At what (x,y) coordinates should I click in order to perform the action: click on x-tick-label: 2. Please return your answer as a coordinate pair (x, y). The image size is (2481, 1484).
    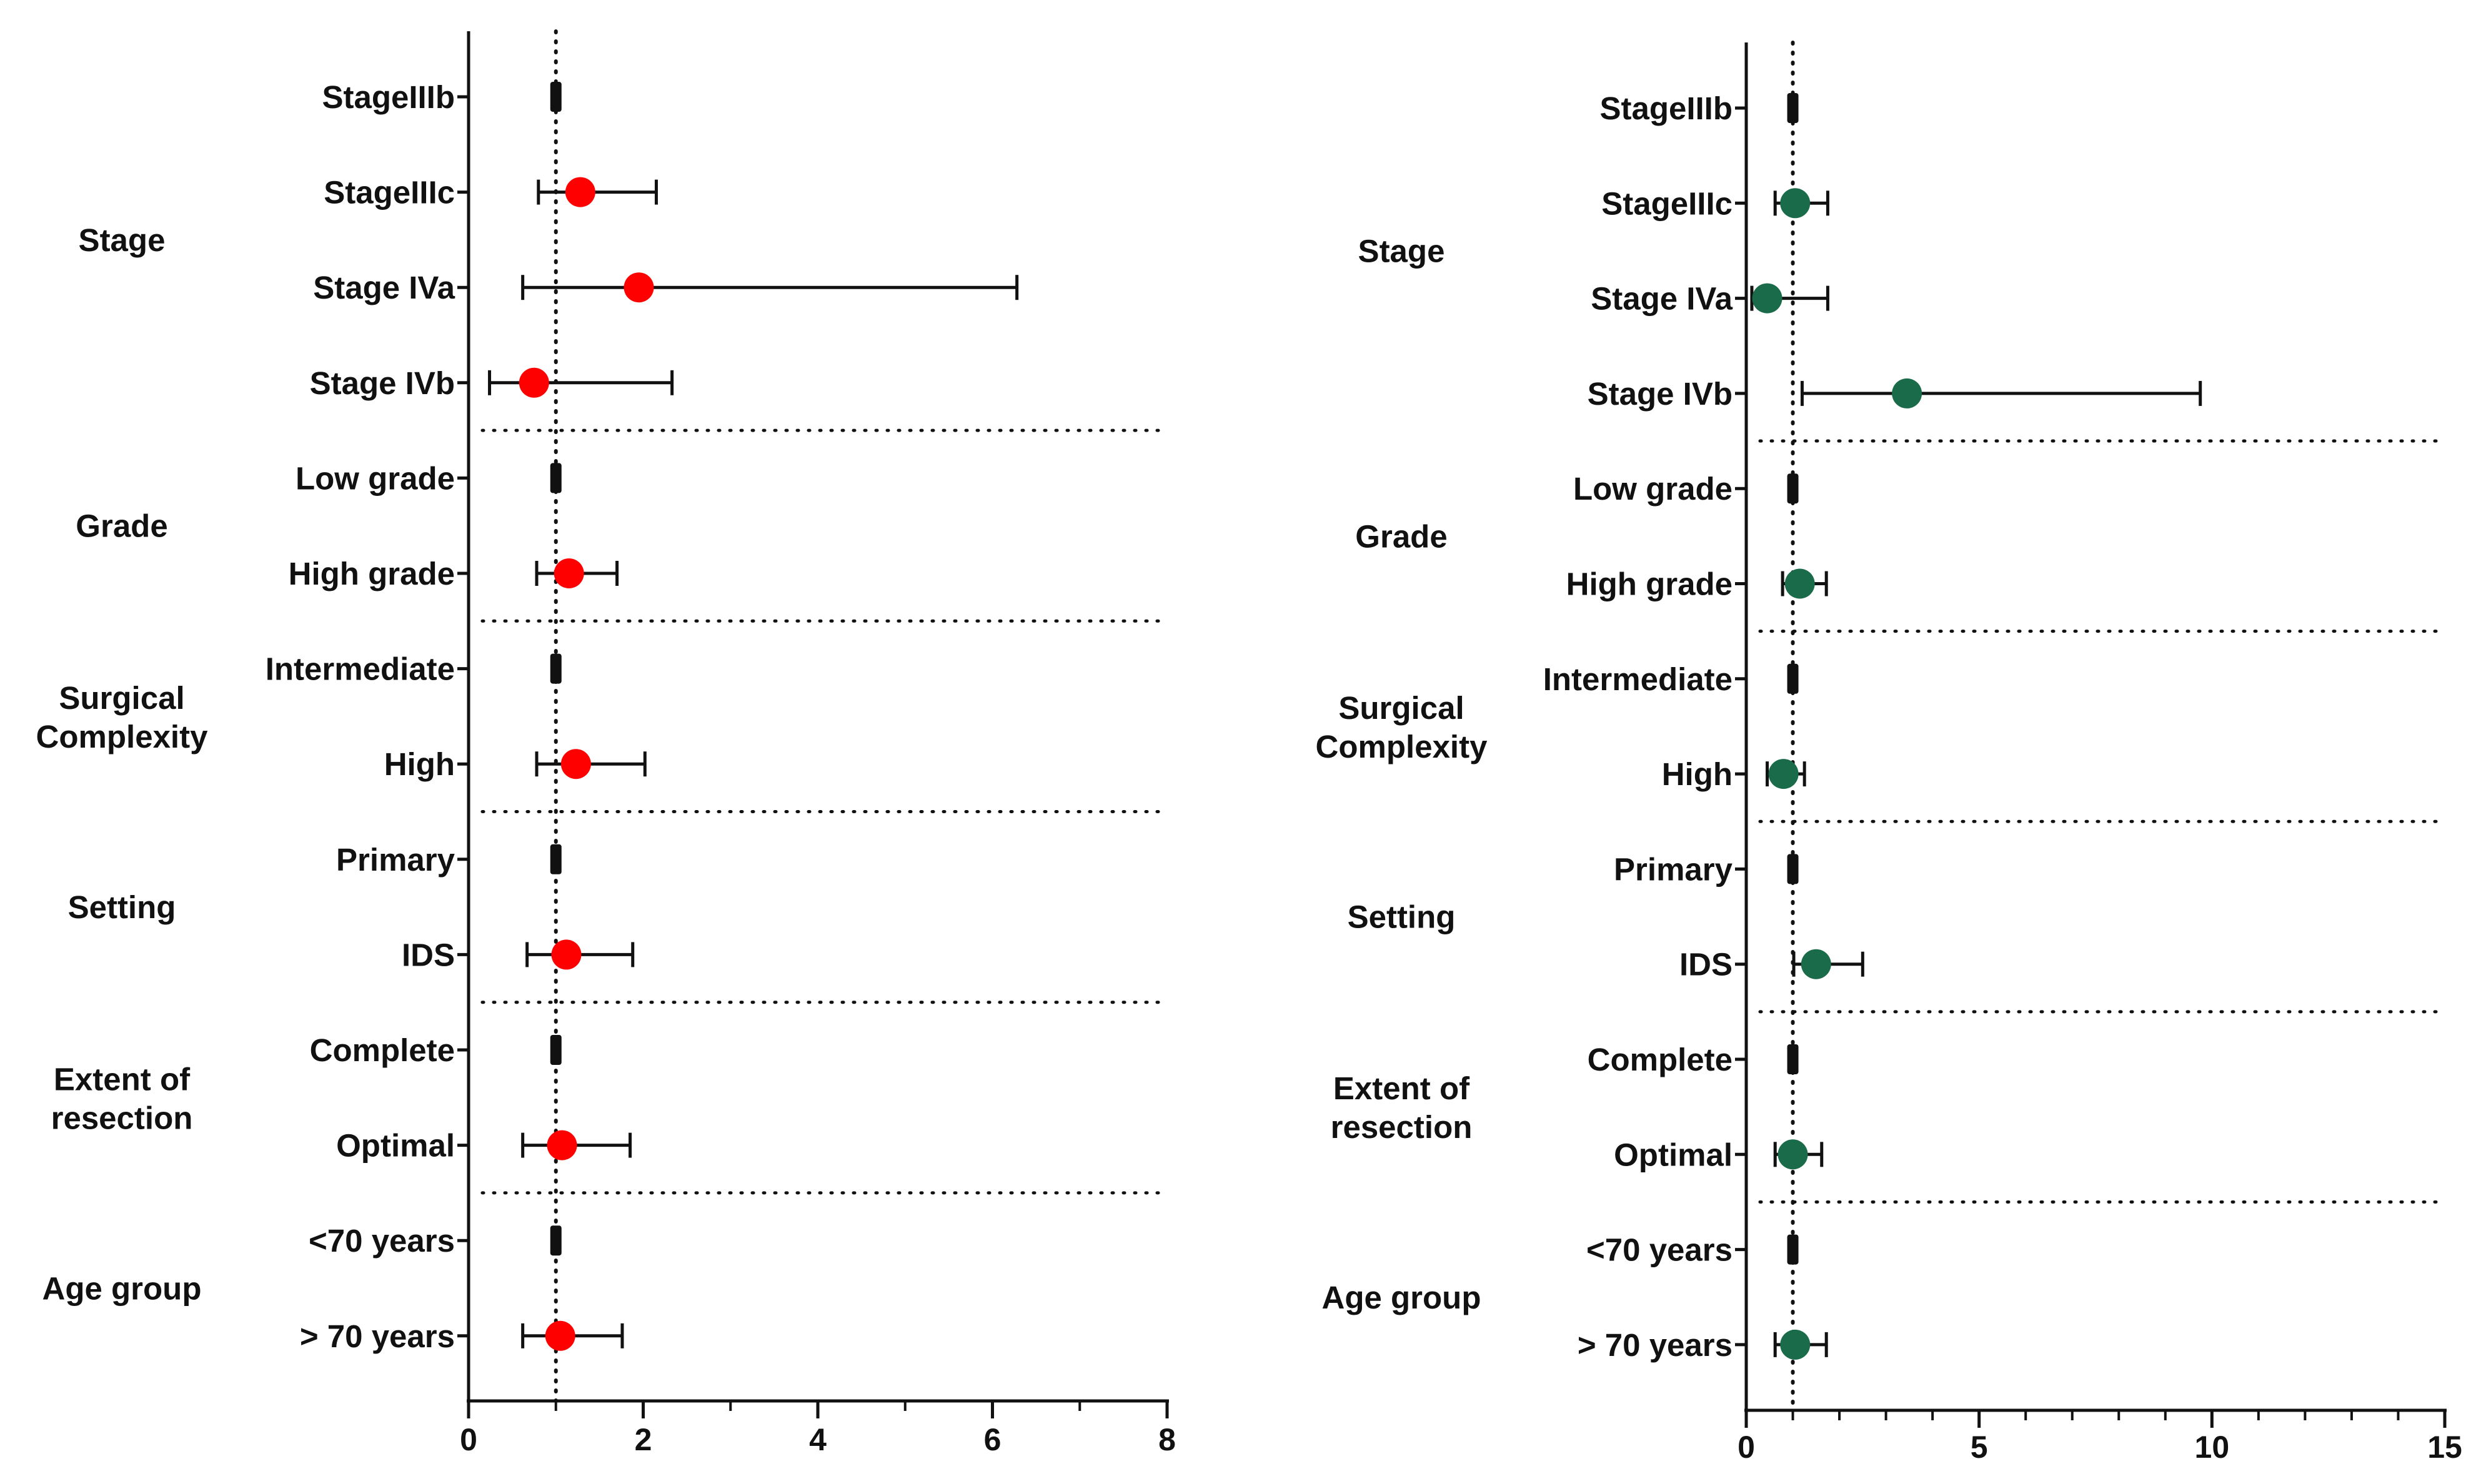
    Looking at the image, I should click on (643, 1439).